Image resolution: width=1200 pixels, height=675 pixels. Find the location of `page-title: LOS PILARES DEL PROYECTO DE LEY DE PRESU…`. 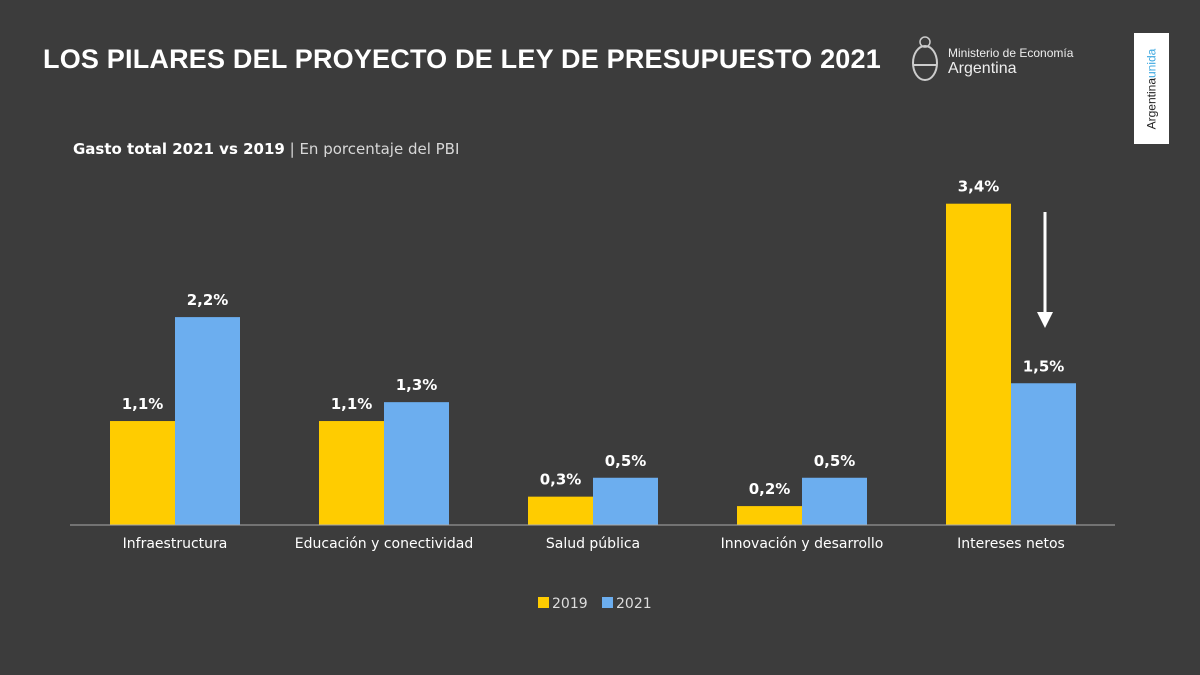

page-title: LOS PILARES DEL PROYECTO DE LEY DE PRESU… is located at coordinates (462, 59).